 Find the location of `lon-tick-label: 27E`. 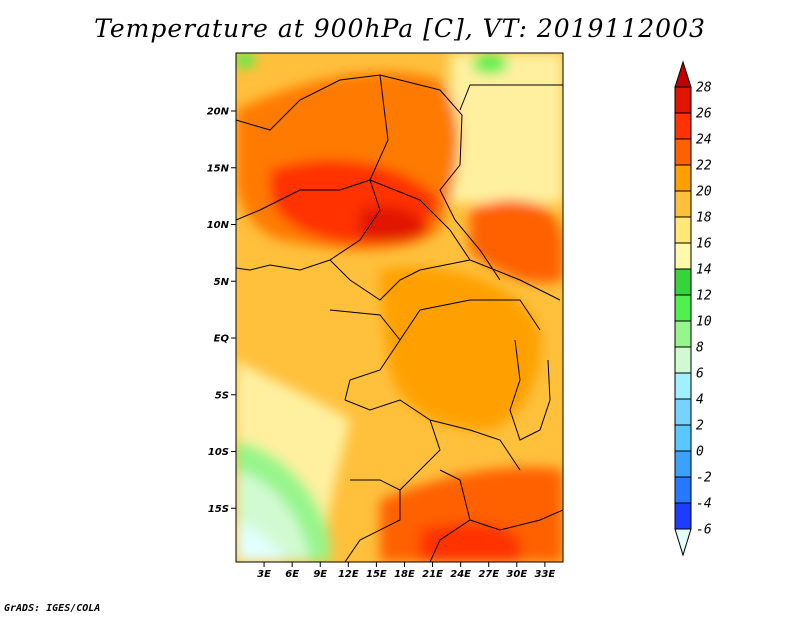

lon-tick-label: 27E is located at coordinates (488, 574).